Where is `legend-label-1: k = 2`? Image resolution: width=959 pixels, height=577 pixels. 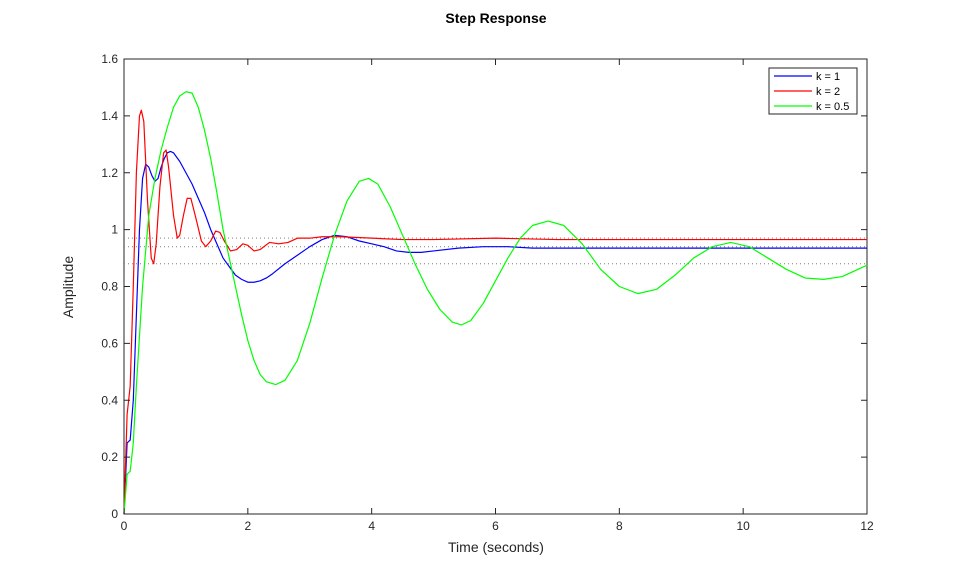 legend-label-1: k = 2 is located at coordinates (828, 92).